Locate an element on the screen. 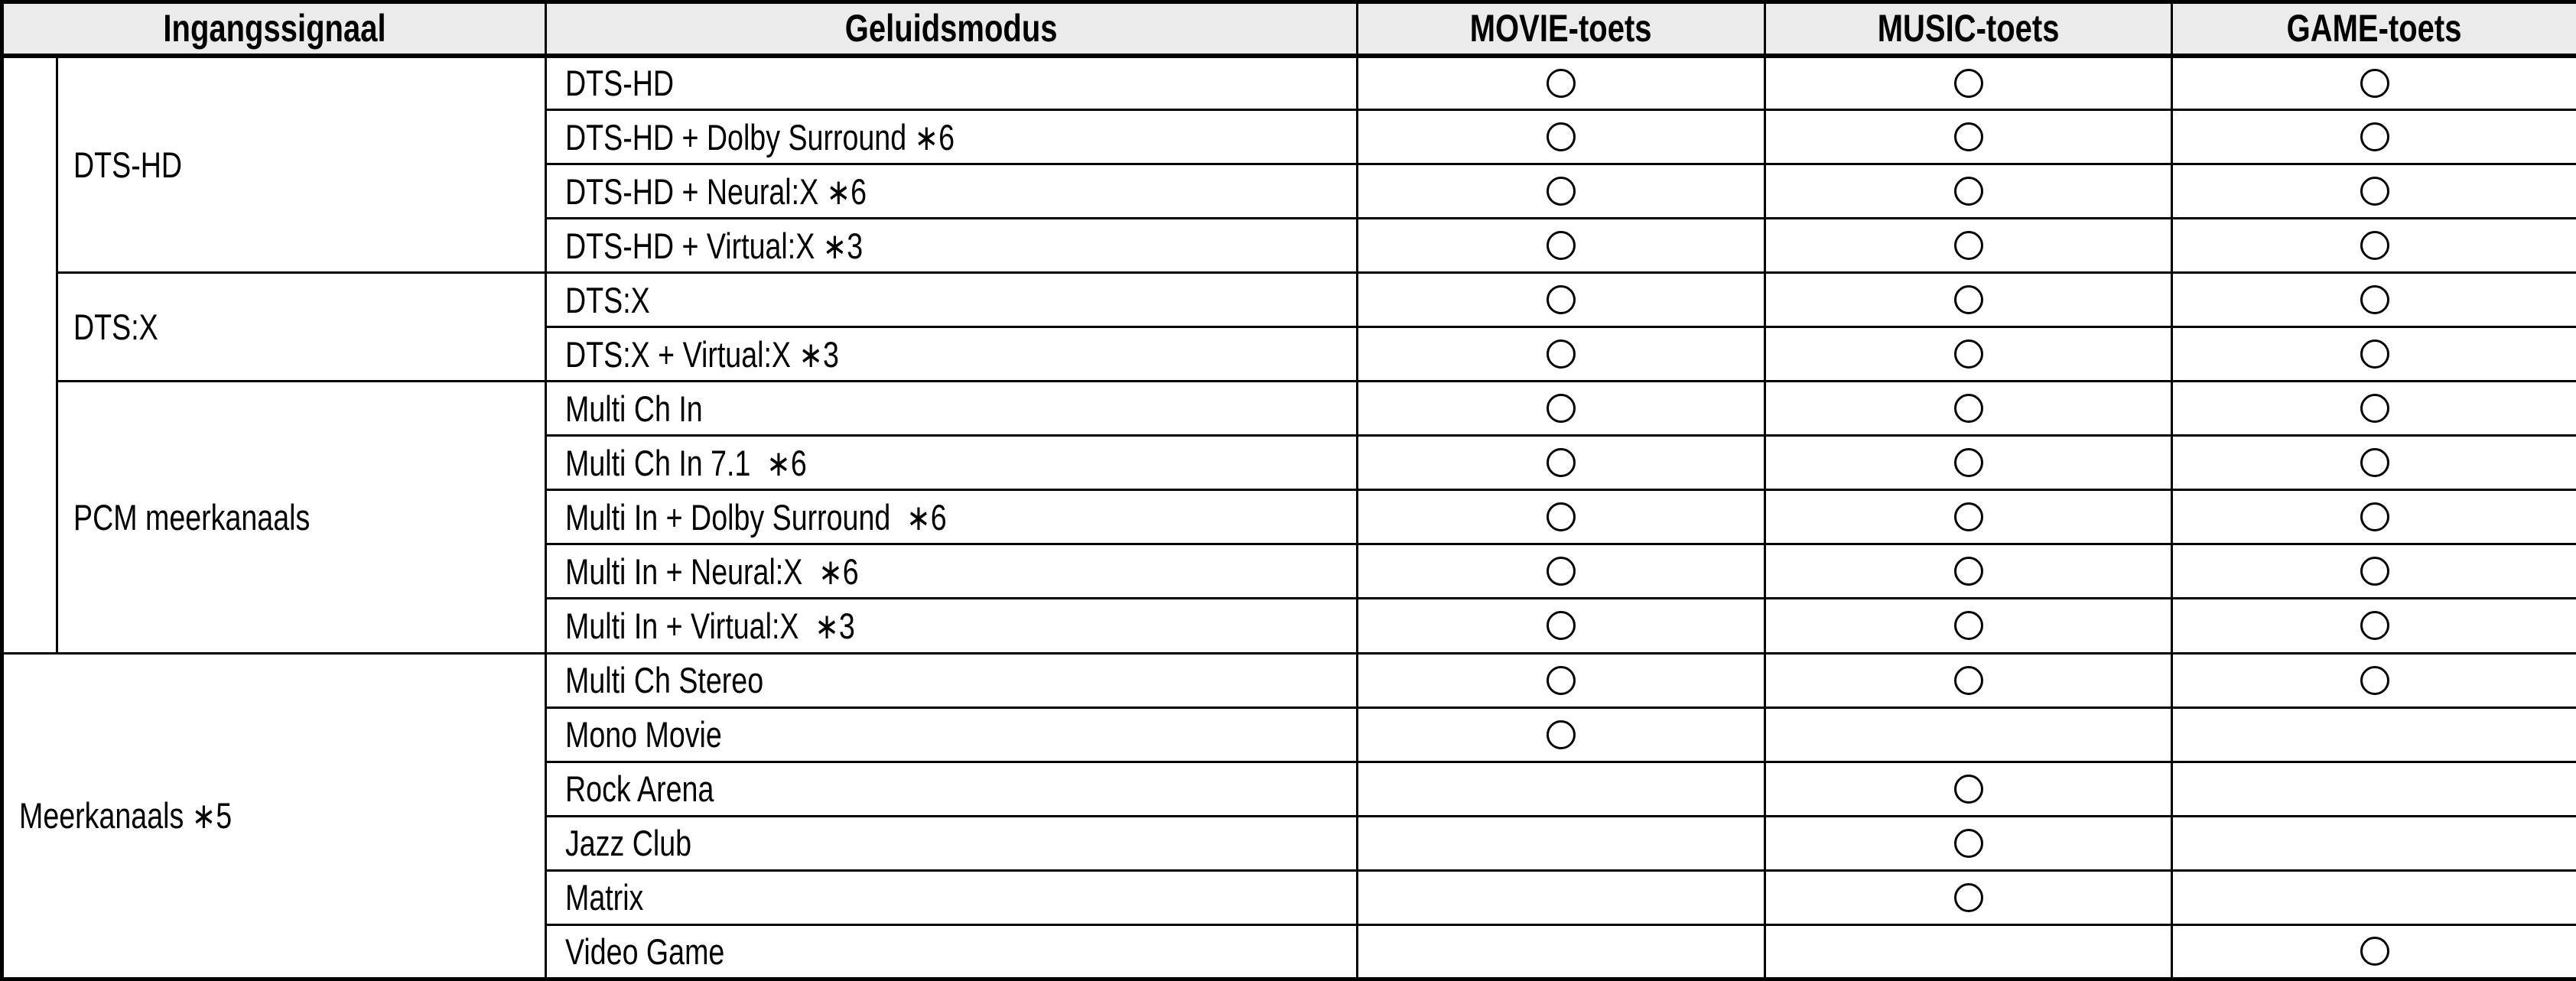 Image resolution: width=2576 pixels, height=981 pixels. sound-mode-cell: Multi Ch Stereo is located at coordinates (951, 680).